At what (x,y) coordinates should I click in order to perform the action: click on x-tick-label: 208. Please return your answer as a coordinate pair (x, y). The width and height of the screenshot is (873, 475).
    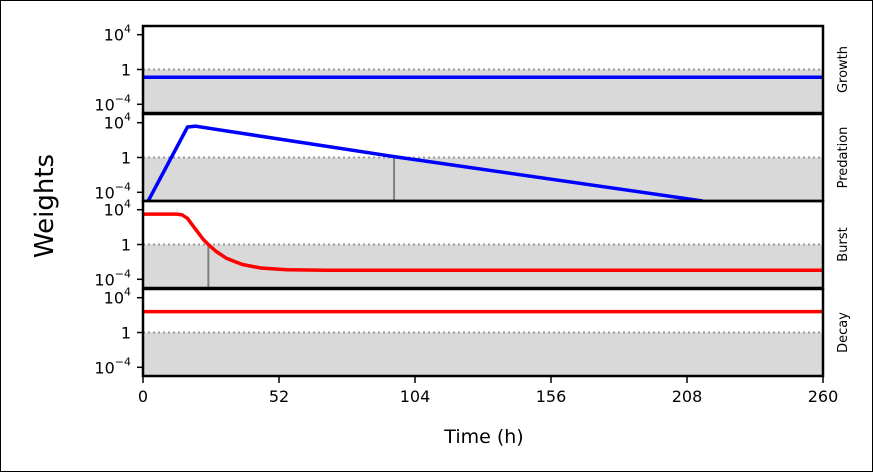
    Looking at the image, I should click on (687, 396).